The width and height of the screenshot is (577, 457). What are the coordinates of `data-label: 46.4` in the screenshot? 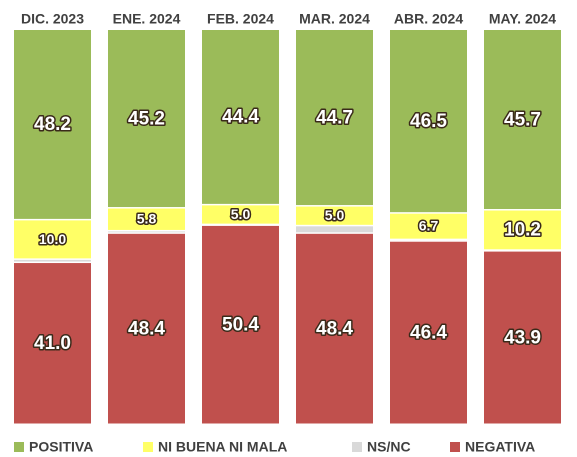 It's located at (428, 332).